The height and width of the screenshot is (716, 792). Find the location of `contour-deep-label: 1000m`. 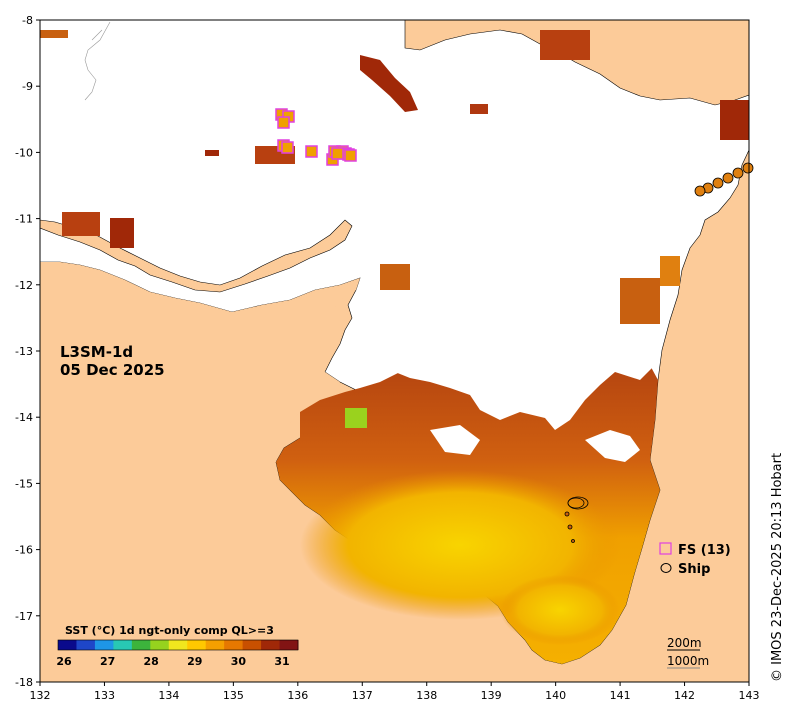

contour-deep-label: 1000m is located at coordinates (688, 661).